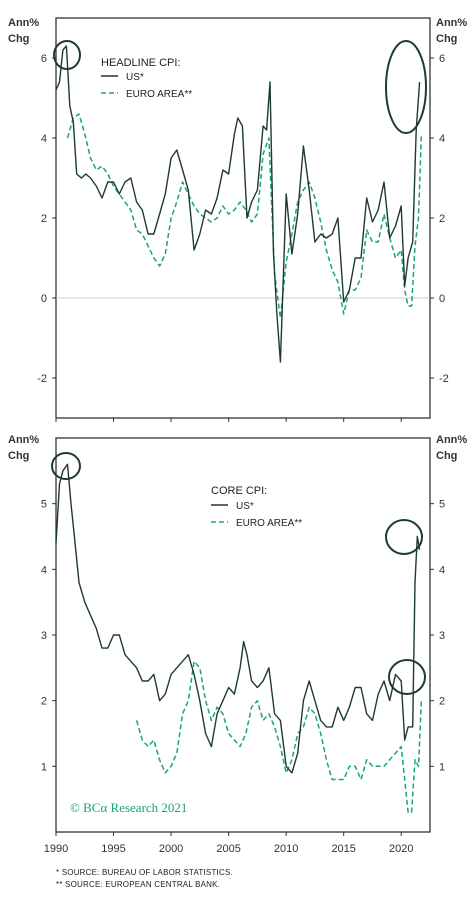  I want to click on core-legend-title: CORE CPI:, so click(239, 491).